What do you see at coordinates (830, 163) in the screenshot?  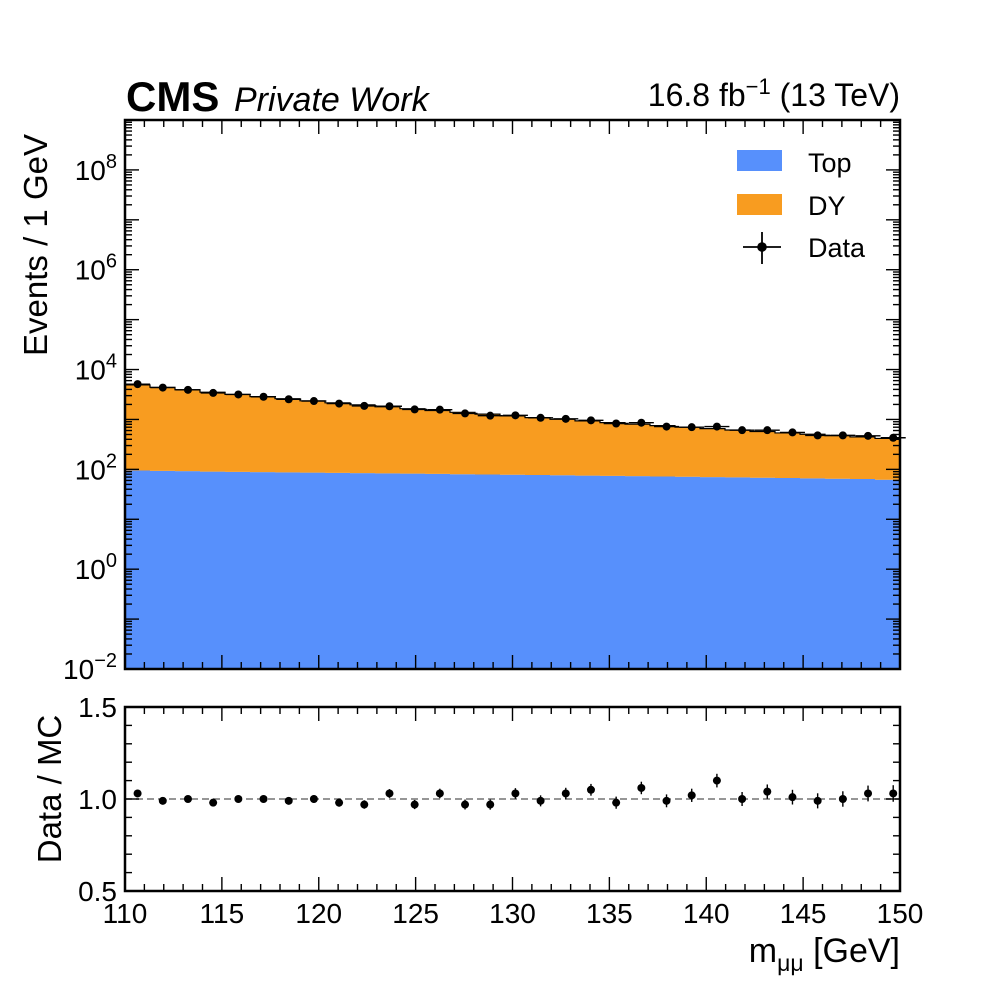 I see `legend-label-top: Top` at bounding box center [830, 163].